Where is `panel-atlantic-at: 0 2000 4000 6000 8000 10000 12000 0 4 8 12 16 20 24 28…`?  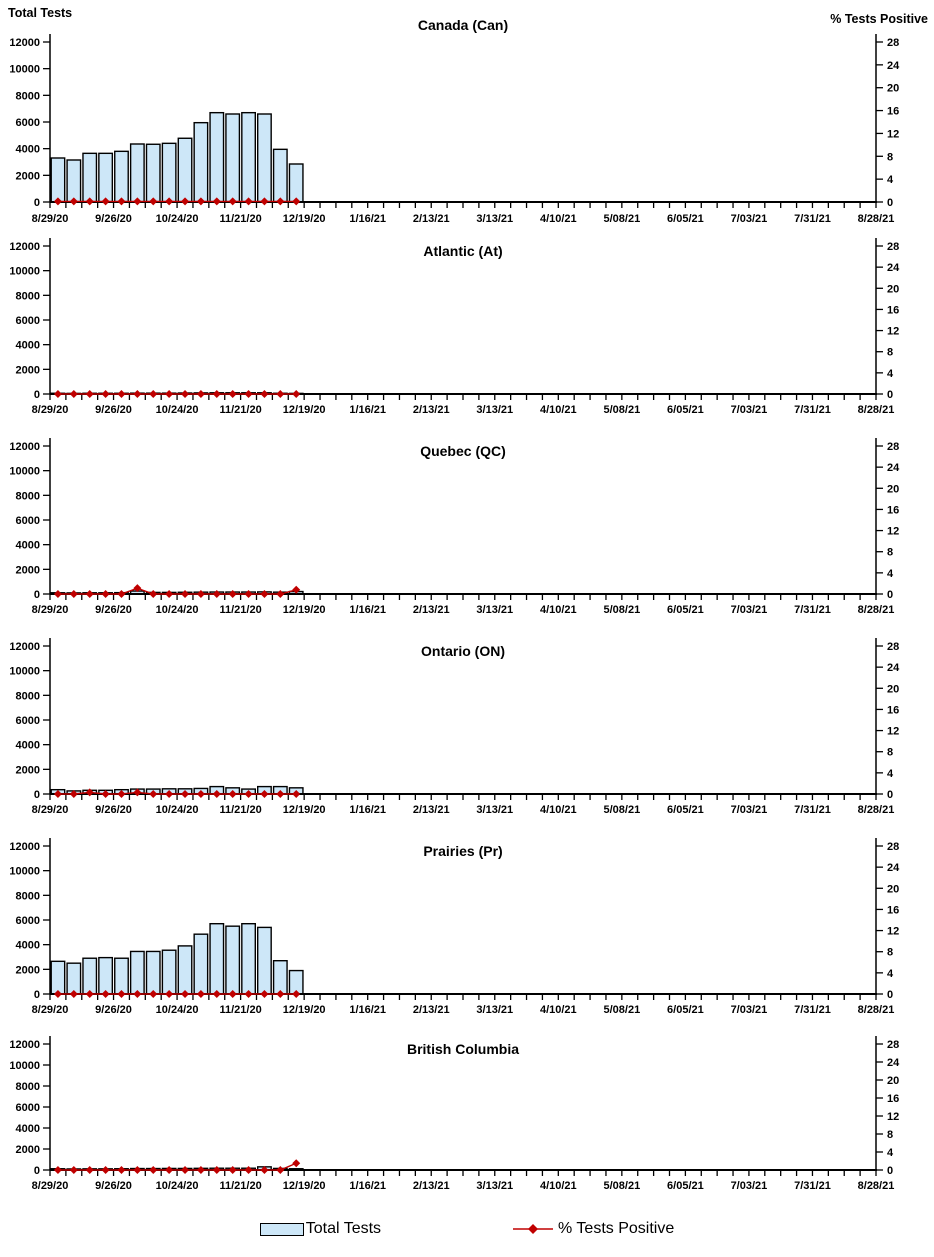
panel-atlantic-at: 0 2000 4000 6000 8000 10000 12000 0 4 8 12 16 20 24 28… is located at coordinates (454, 327).